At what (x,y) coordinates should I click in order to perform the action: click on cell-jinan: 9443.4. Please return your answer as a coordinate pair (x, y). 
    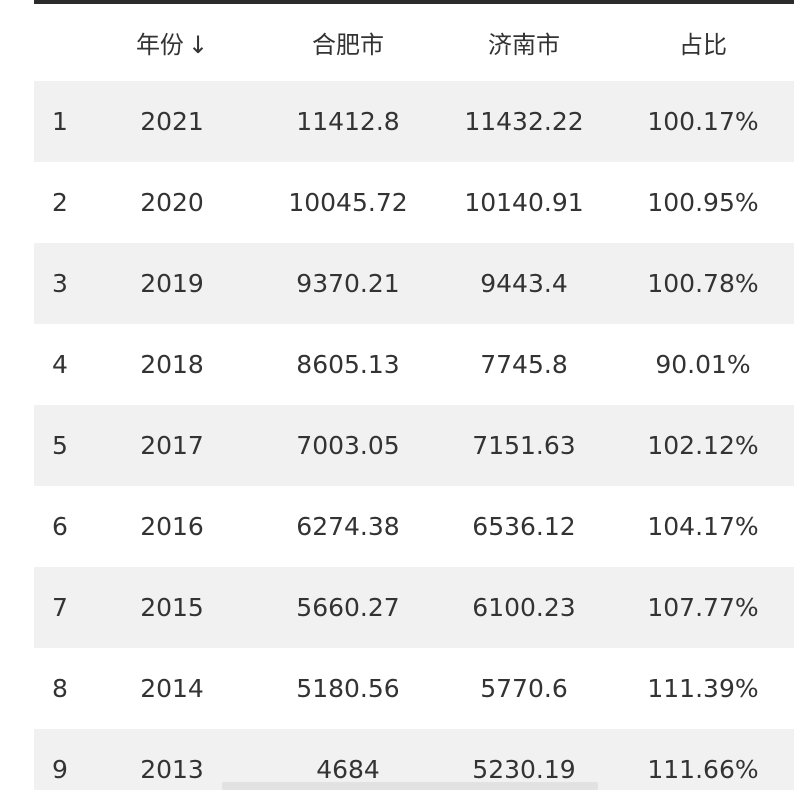
    Looking at the image, I should click on (524, 283).